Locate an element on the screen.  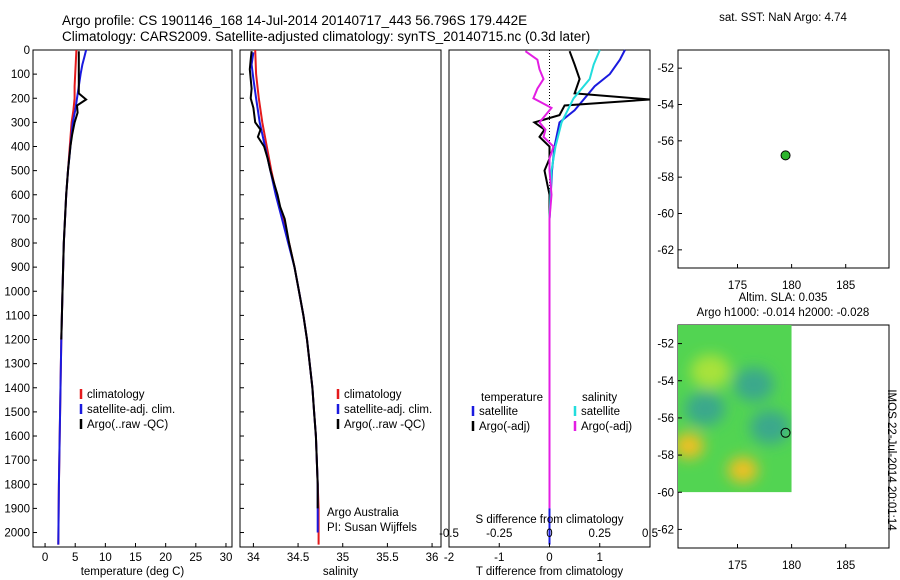
temperature-y-tick-label: 600 is located at coordinates (20, 196).